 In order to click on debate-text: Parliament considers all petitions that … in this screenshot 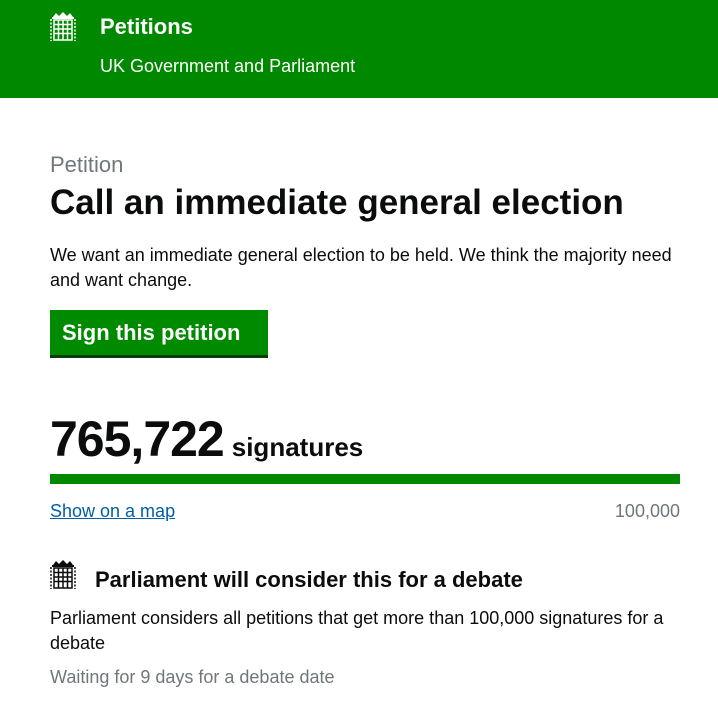, I will do `click(357, 630)`.